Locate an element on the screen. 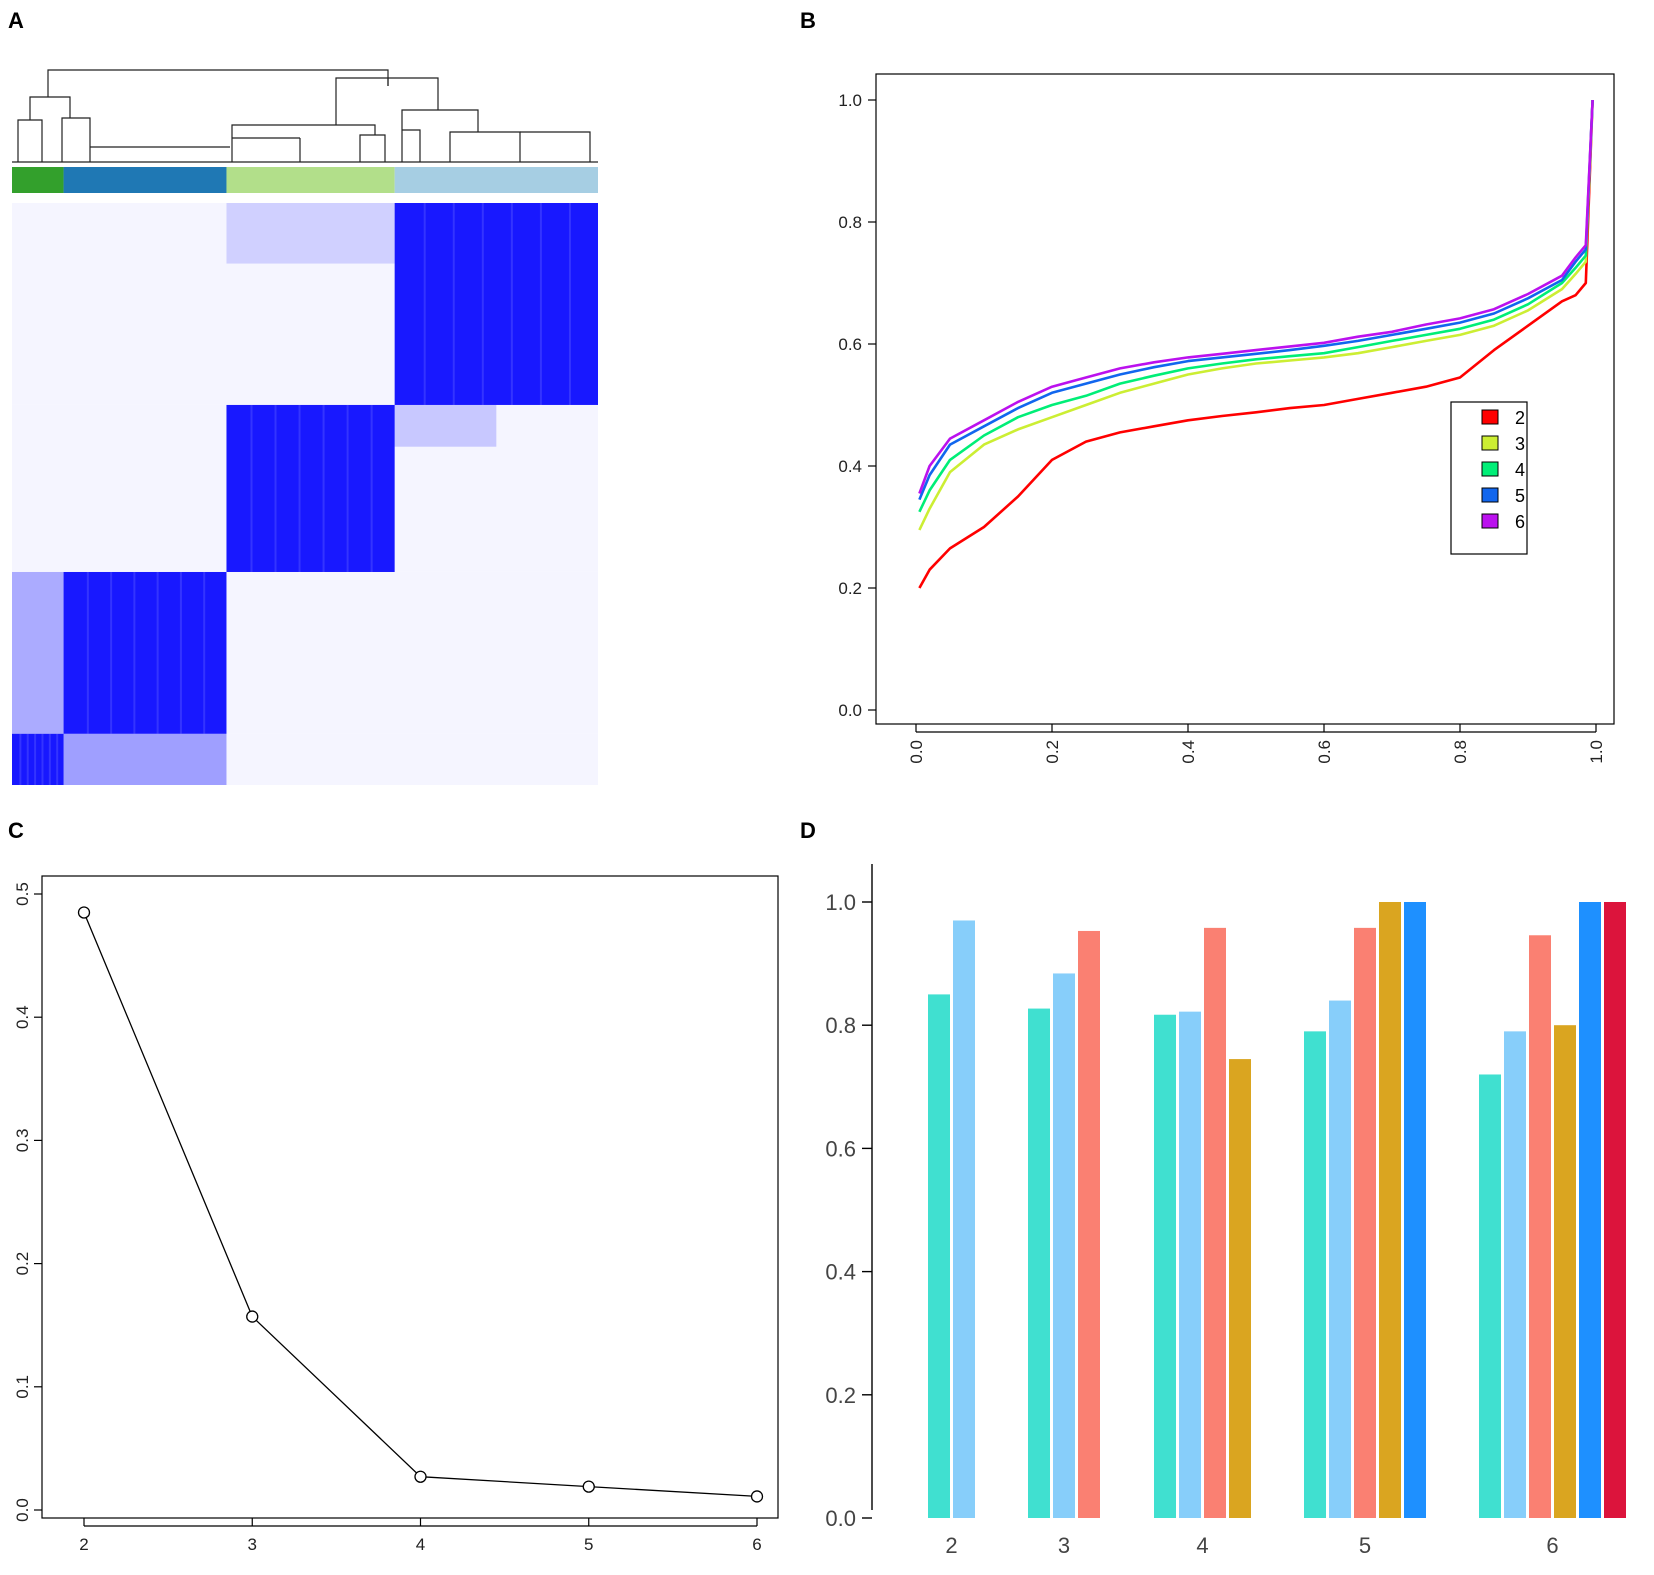 Image resolution: width=1654 pixels, height=1575 pixels. bar-k5-cluster5 is located at coordinates (1415, 1210).